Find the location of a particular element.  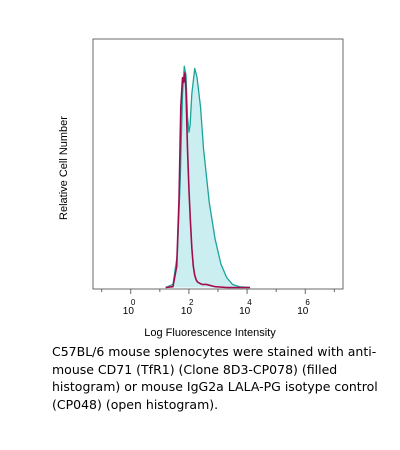

x-tick-layer: 100 102 104 106 is located at coordinates (218, 303).